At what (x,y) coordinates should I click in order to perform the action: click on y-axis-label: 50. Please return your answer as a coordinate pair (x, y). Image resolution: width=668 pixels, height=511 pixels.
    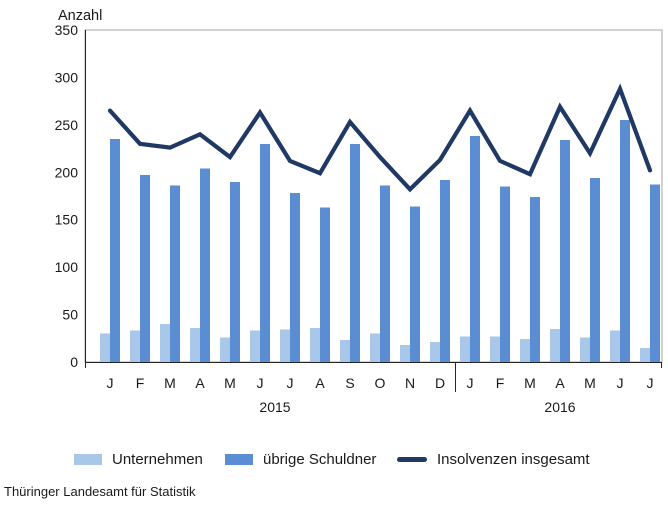
    Looking at the image, I should click on (70, 315).